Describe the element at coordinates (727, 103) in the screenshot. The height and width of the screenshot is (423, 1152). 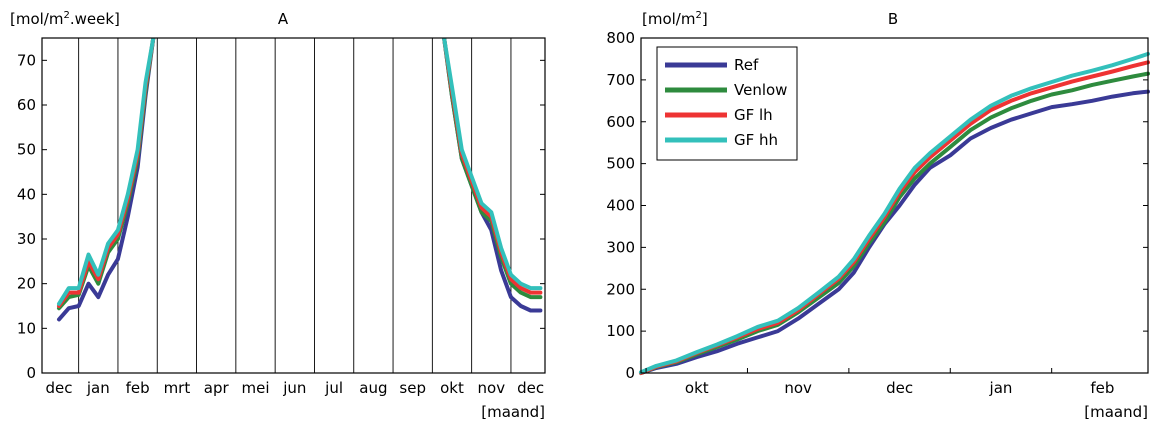
I see `chart-b-legend: Ref Venlow GF lh GF hh` at that location.